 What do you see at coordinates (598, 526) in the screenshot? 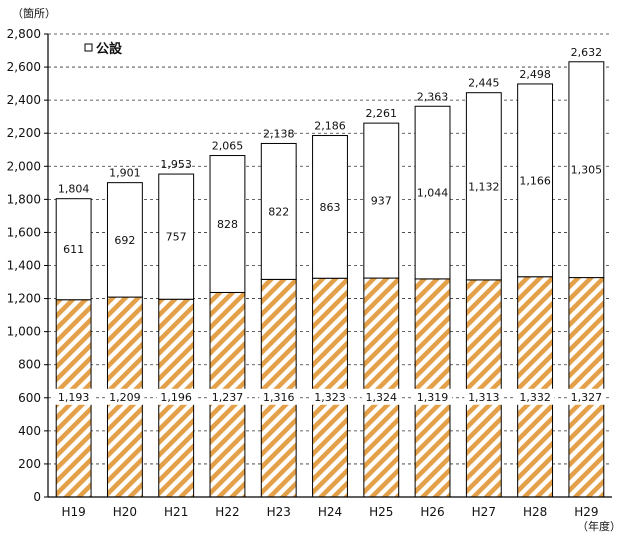
I see `x-axis-unit-label: （年度）` at bounding box center [598, 526].